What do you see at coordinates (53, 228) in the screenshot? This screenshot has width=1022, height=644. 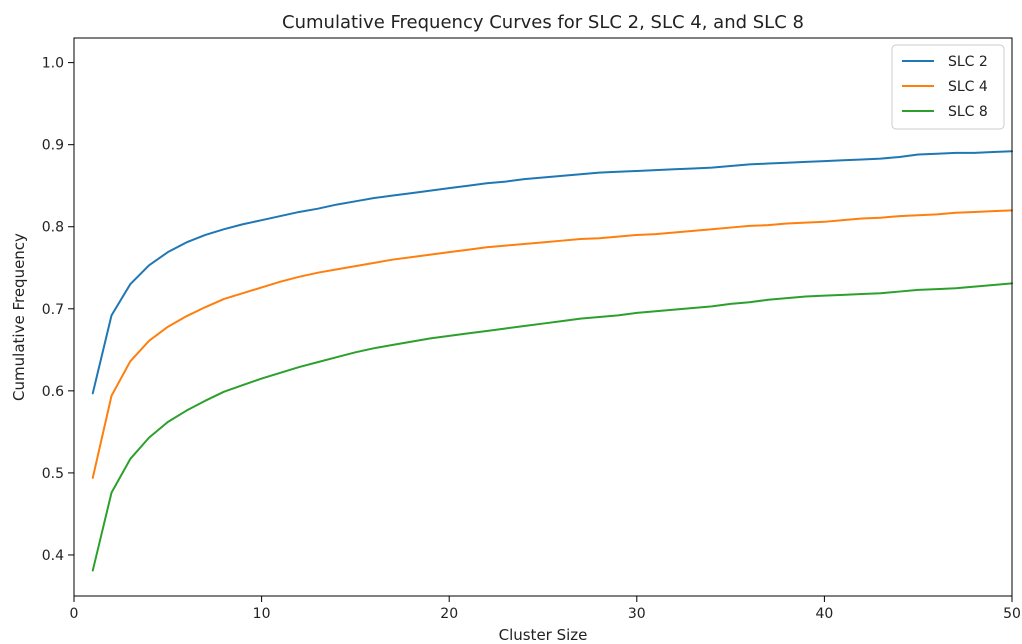 I see `y-tick-label: 0.8` at bounding box center [53, 228].